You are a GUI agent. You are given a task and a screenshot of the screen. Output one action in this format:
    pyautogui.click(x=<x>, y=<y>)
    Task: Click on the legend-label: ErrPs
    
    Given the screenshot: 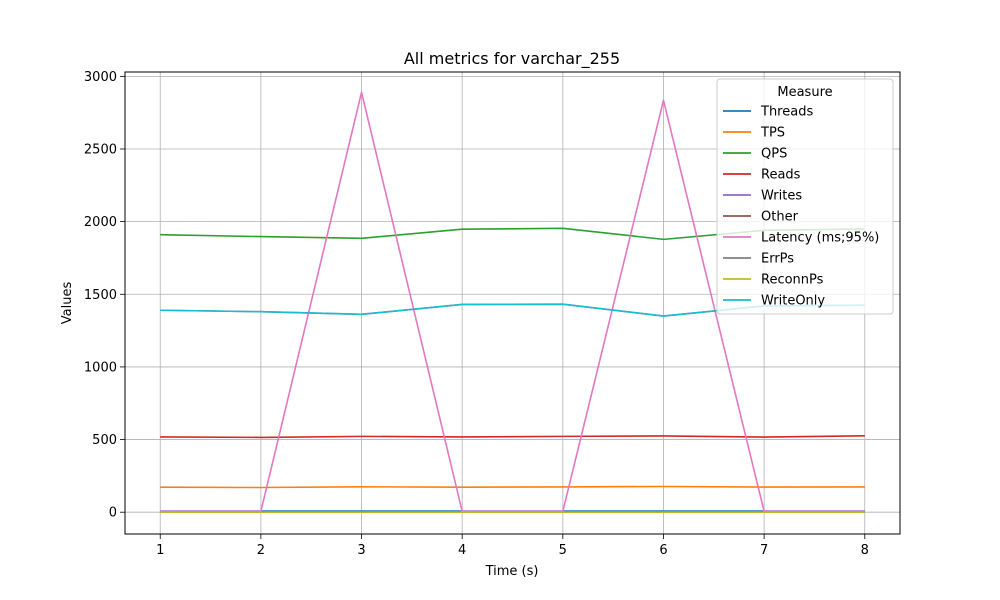 What is the action you would take?
    pyautogui.click(x=777, y=259)
    